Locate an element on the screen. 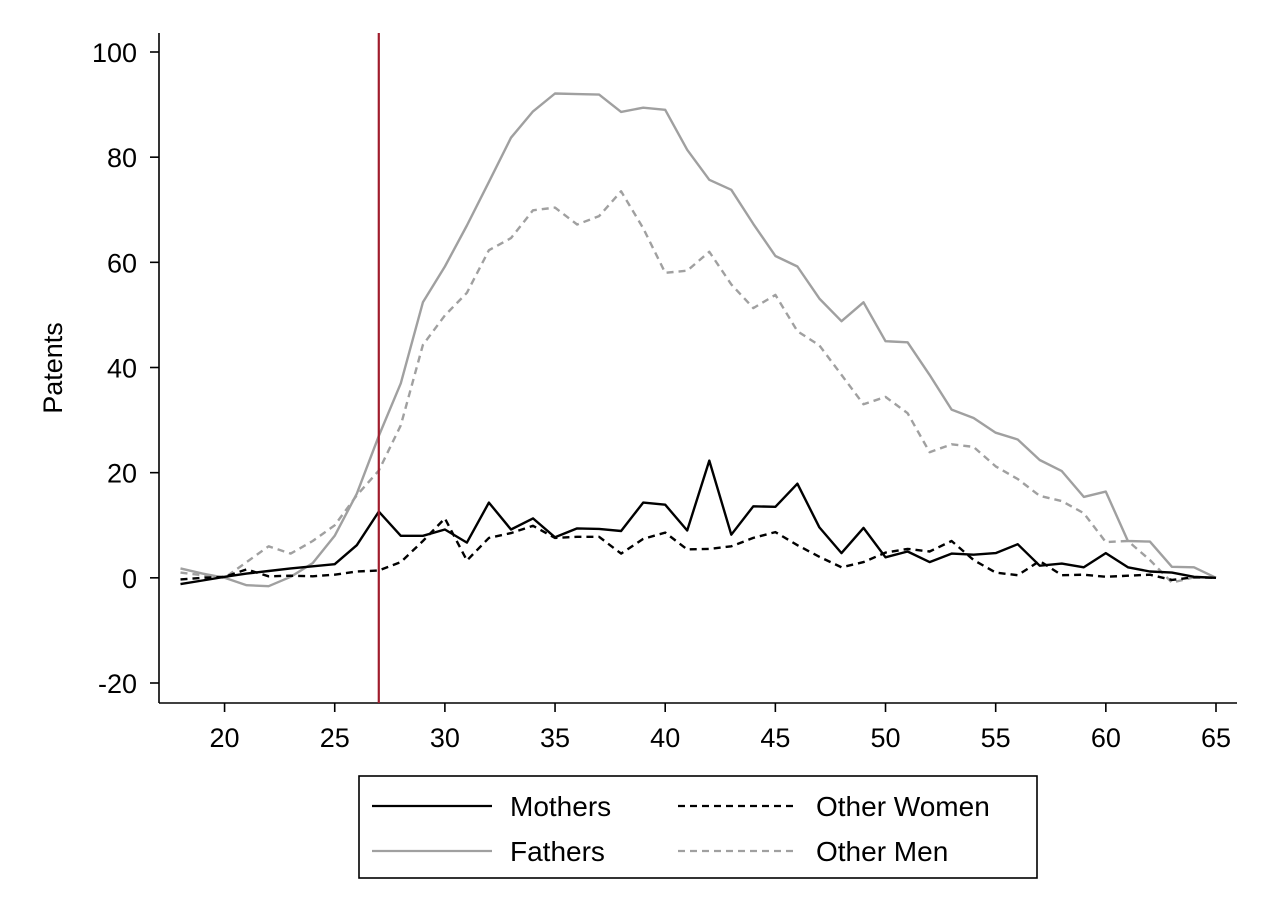 The image size is (1270, 924). x-tick-label: 50 is located at coordinates (885, 738).